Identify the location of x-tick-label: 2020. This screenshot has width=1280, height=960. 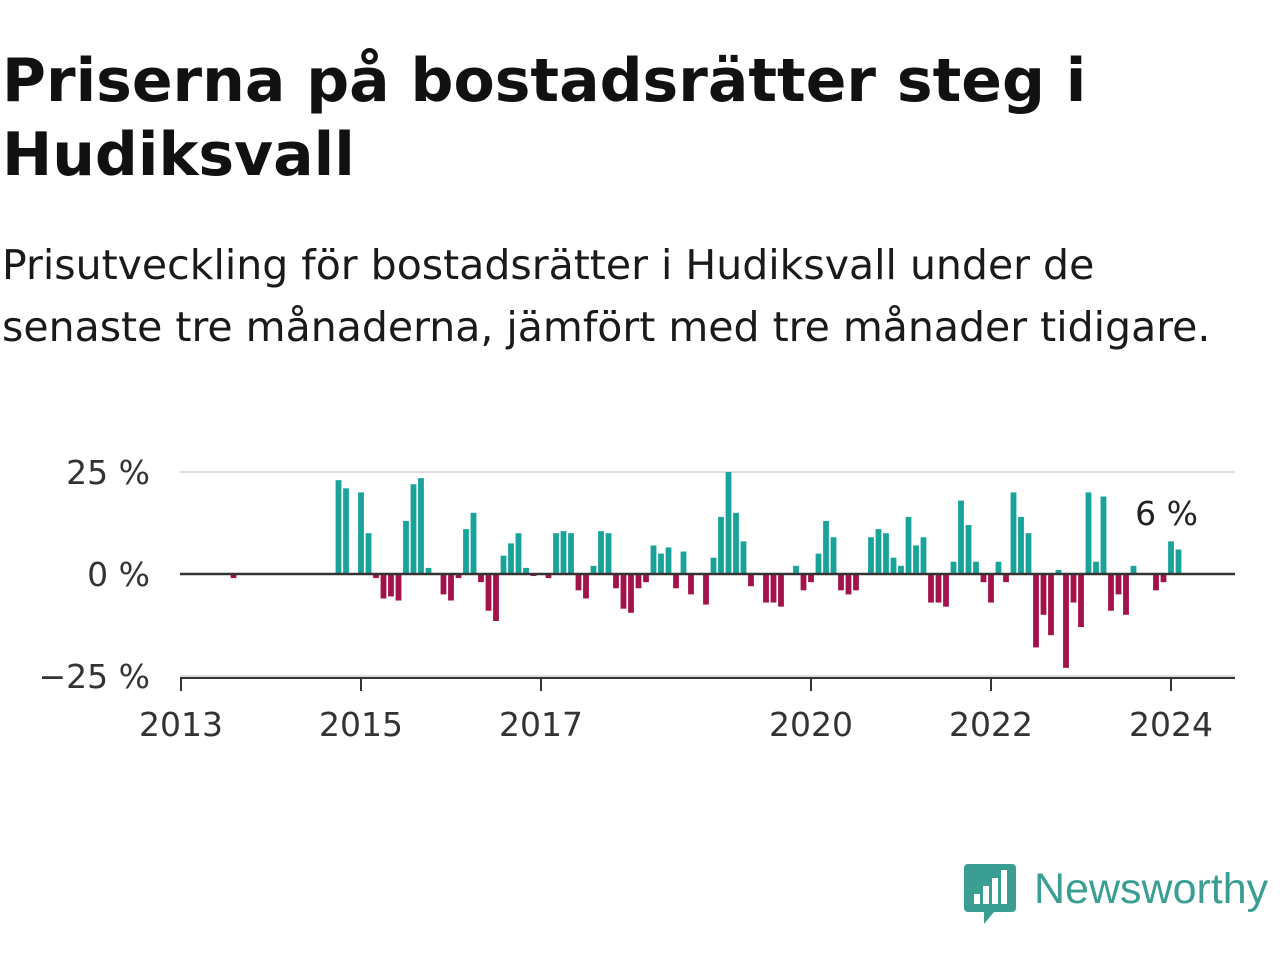
(811, 724).